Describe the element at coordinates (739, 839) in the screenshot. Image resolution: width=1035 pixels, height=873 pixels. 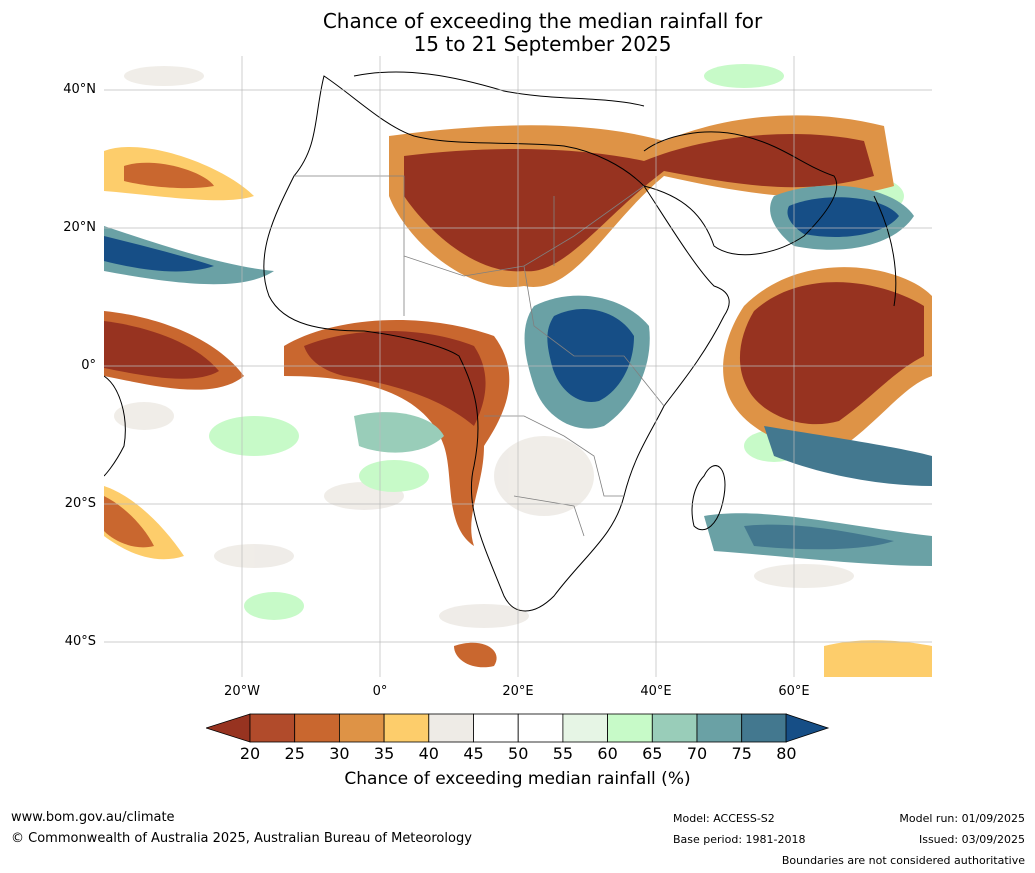
I see `base-period-text: Base period: 1981-2018` at that location.